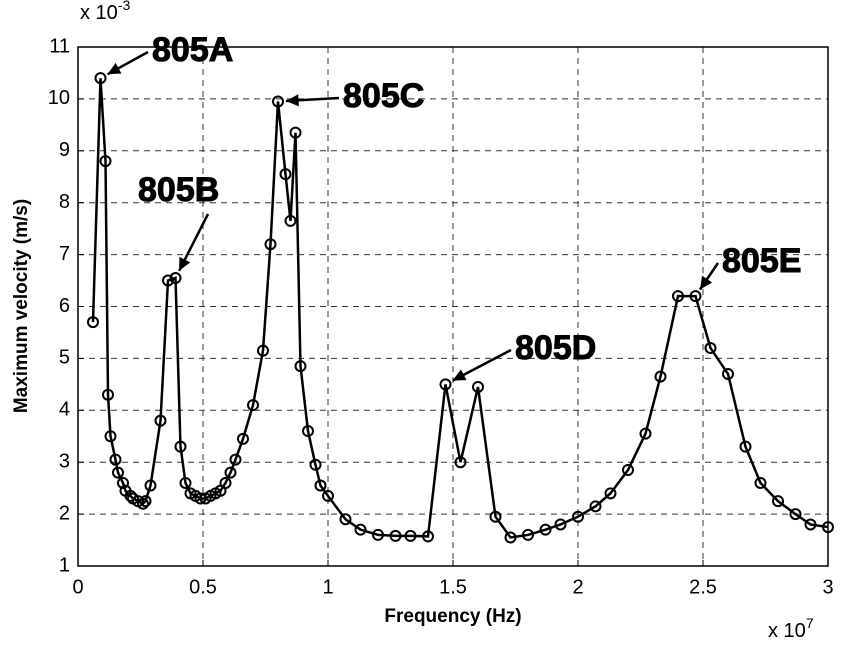 Image resolution: width=861 pixels, height=645 pixels. I want to click on y-tick-label: 1, so click(64, 565).